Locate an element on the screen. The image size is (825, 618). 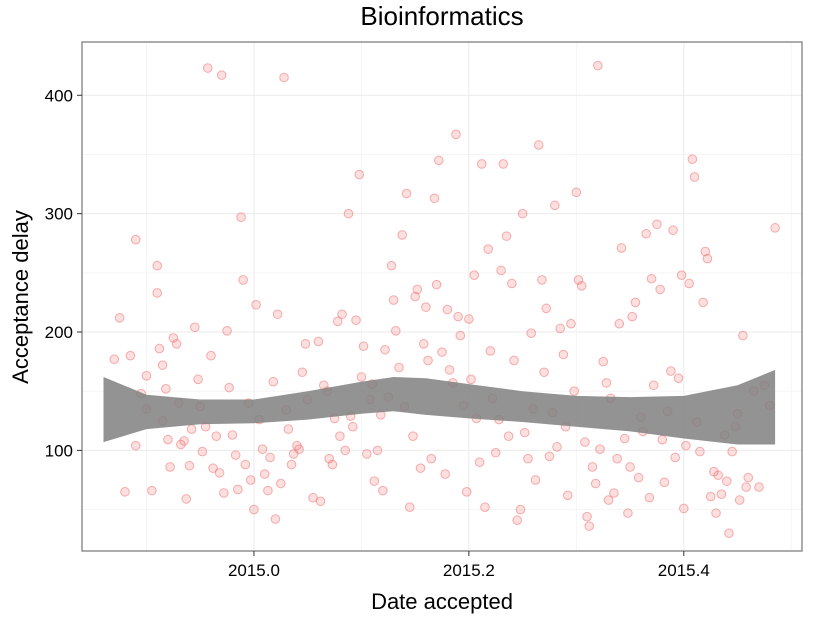
y-tick-label: 300 is located at coordinates (59, 214).